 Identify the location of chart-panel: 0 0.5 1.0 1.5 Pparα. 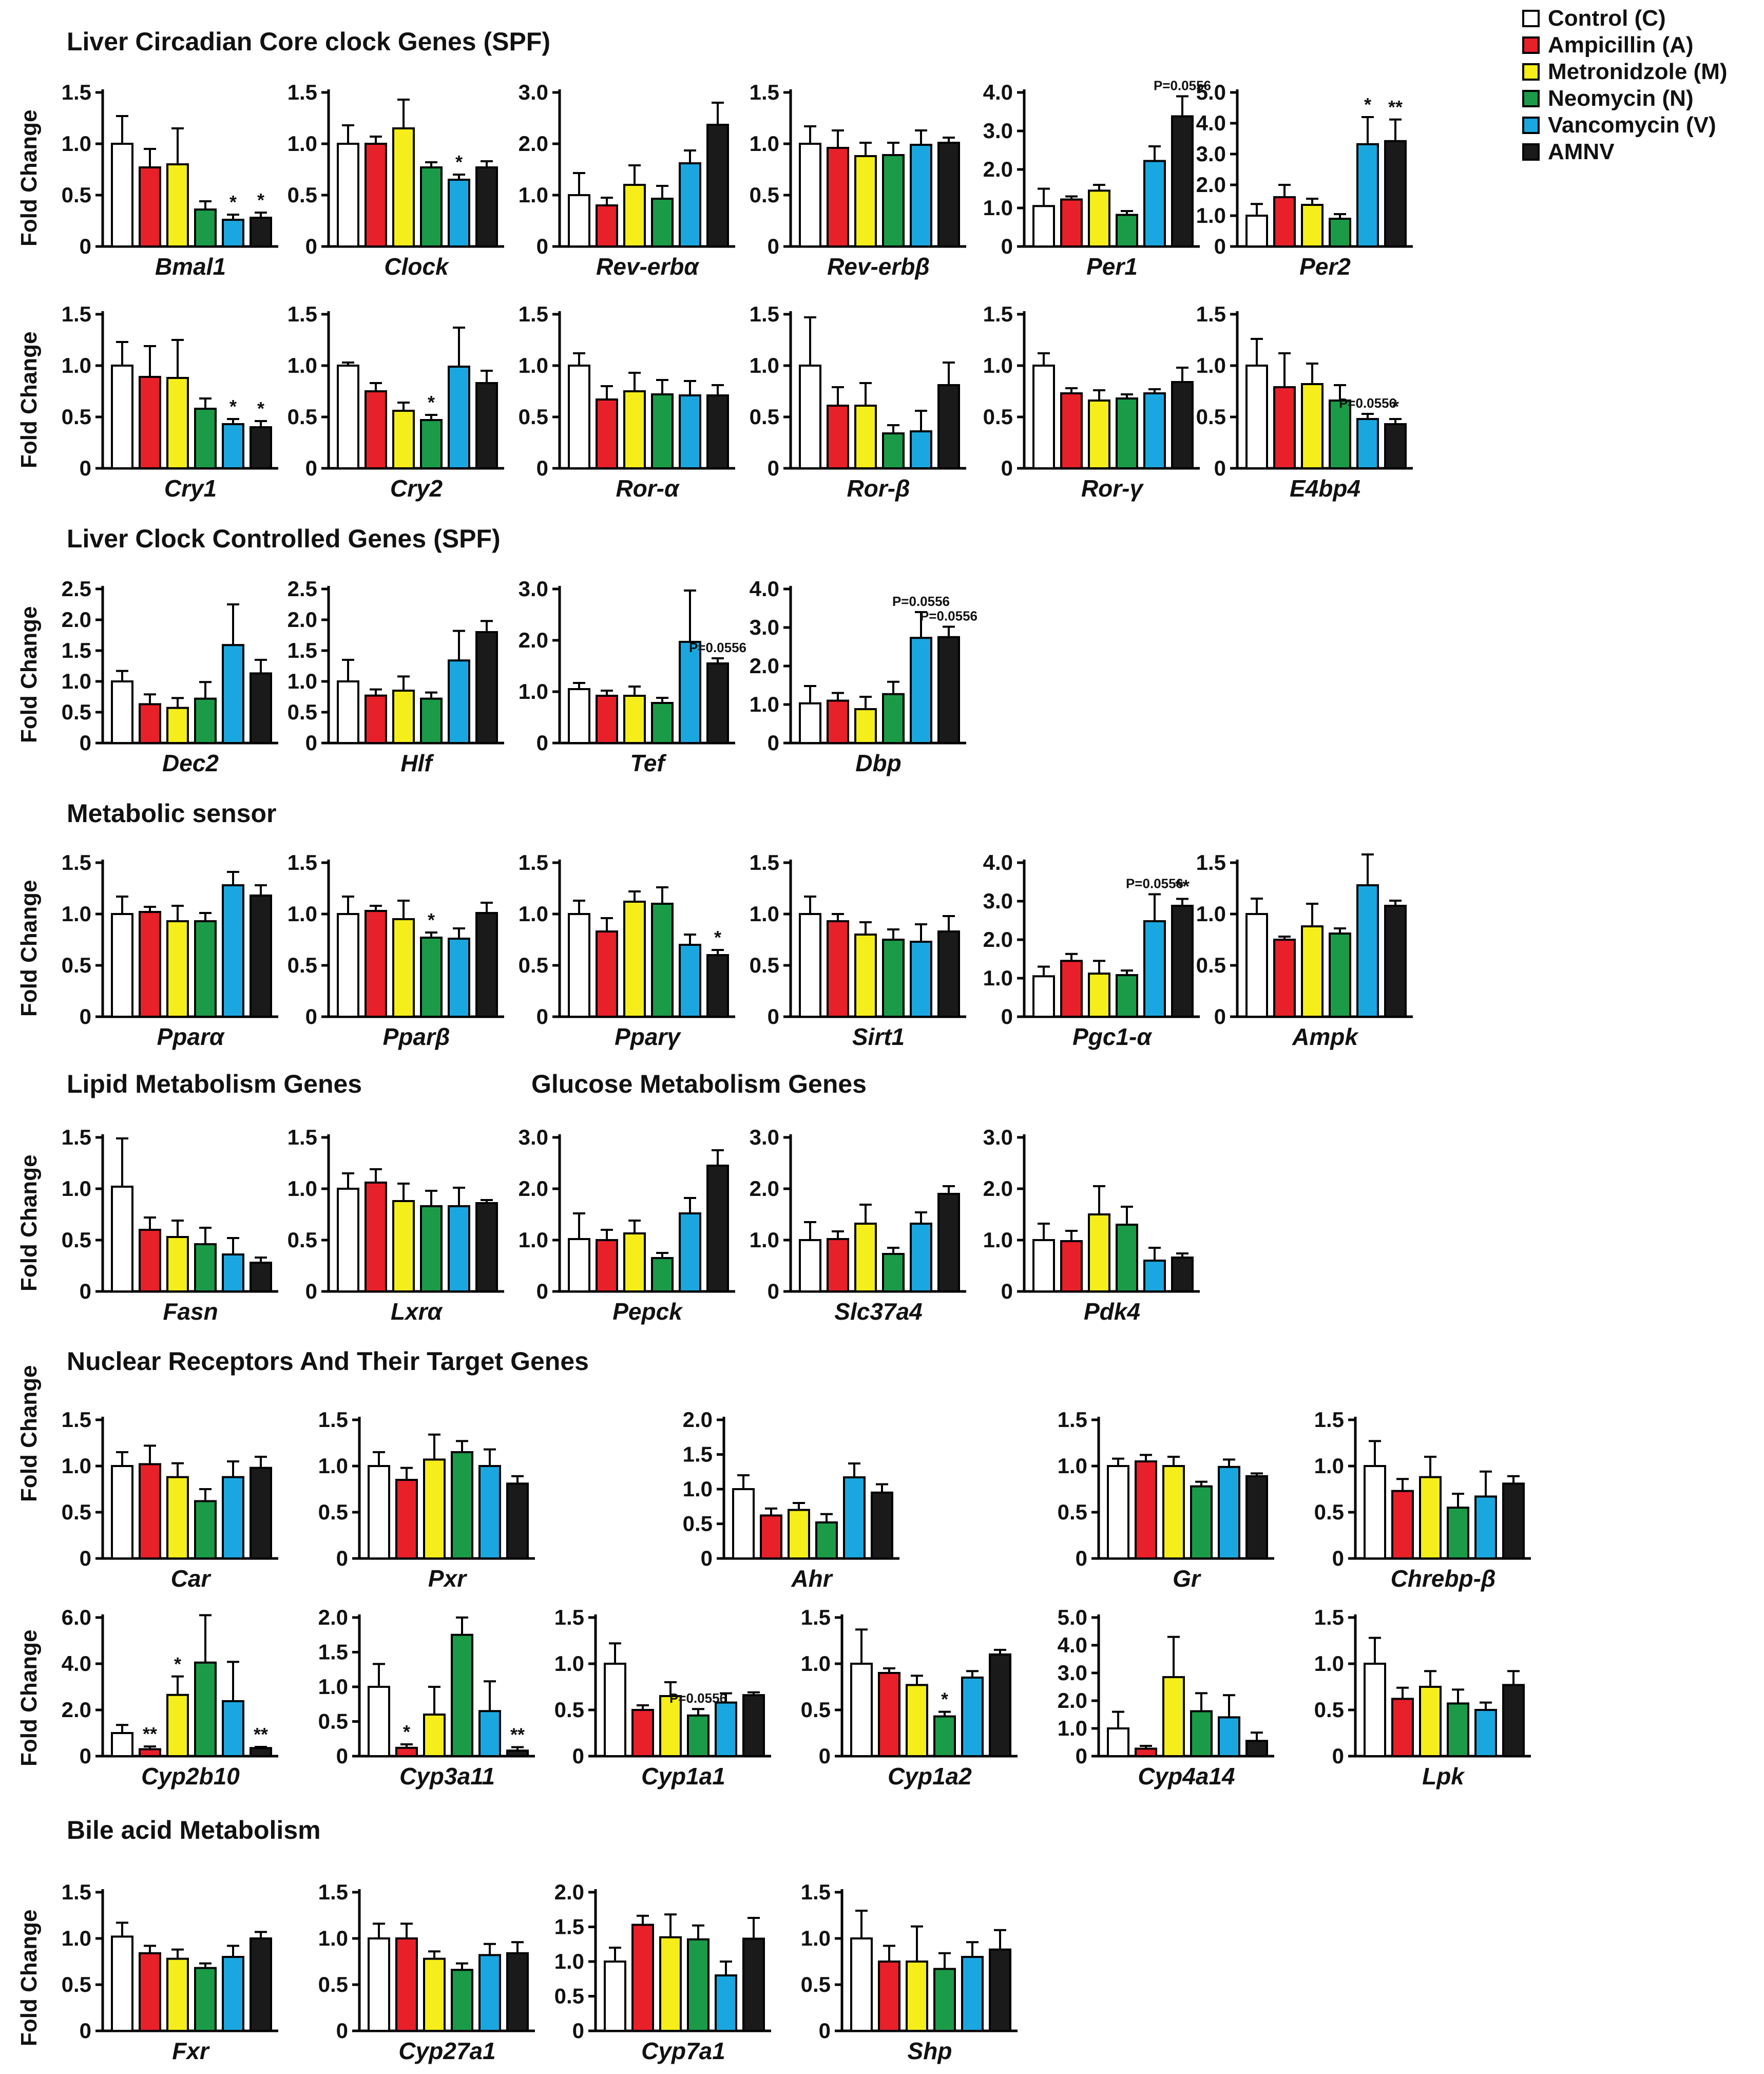
(170, 950).